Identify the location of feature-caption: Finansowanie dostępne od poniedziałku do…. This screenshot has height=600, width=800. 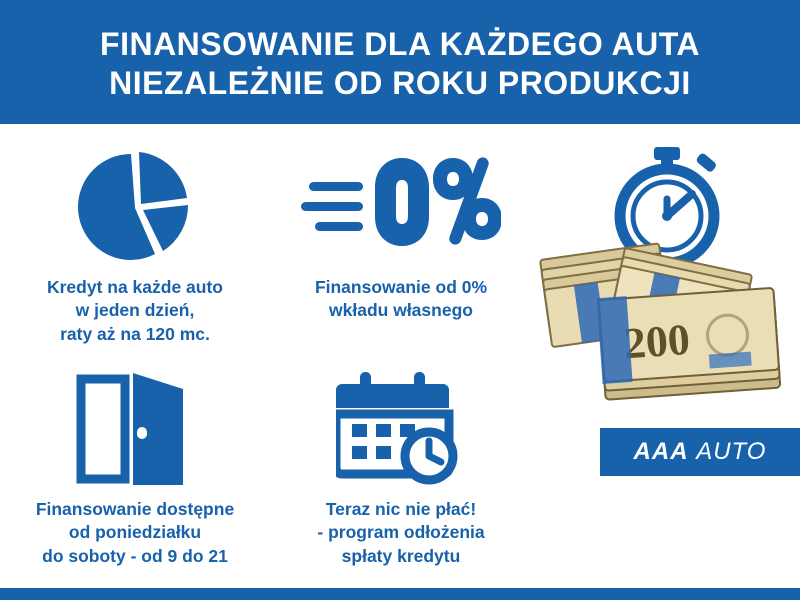
(135, 532).